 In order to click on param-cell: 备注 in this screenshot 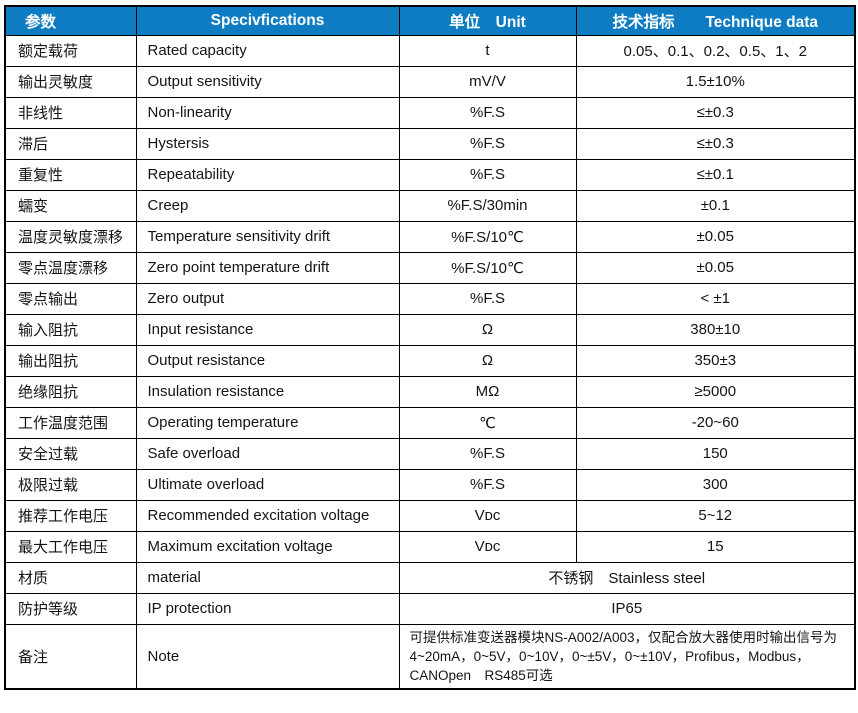, I will do `click(70, 656)`.